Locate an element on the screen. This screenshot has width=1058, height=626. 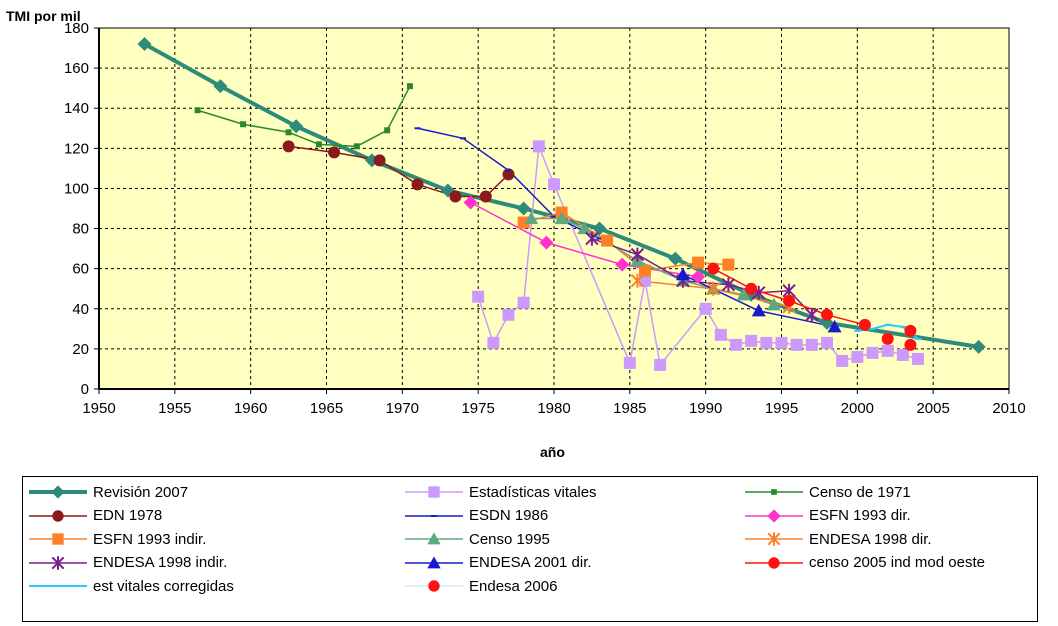
x-tick-label: 2000 is located at coordinates (857, 408).